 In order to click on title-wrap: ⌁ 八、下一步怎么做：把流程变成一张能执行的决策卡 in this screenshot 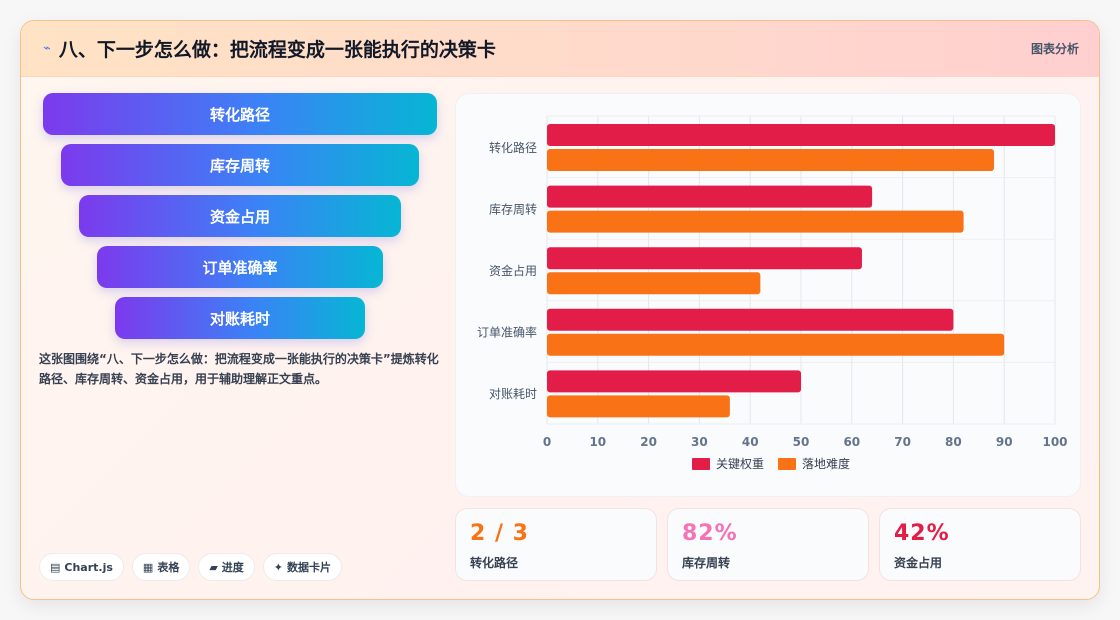, I will do `click(269, 48)`.